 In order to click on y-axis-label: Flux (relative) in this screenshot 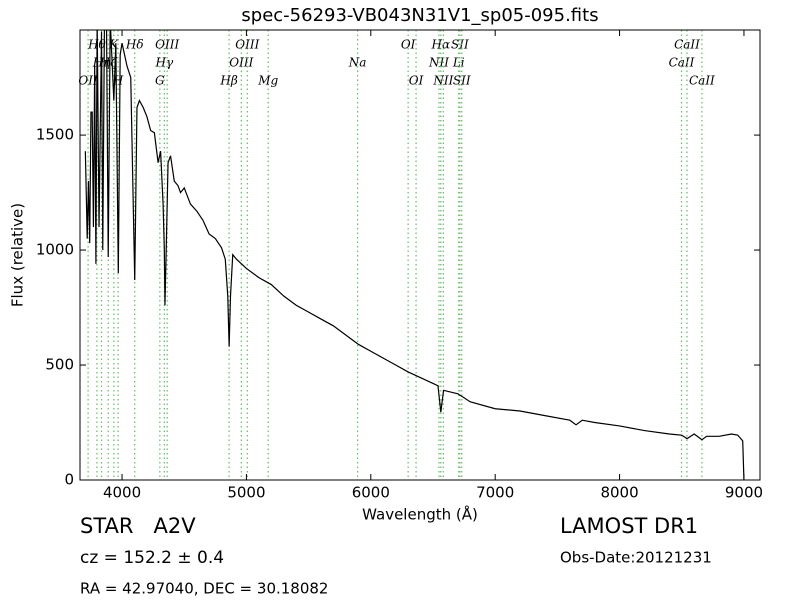, I will do `click(18, 255)`.